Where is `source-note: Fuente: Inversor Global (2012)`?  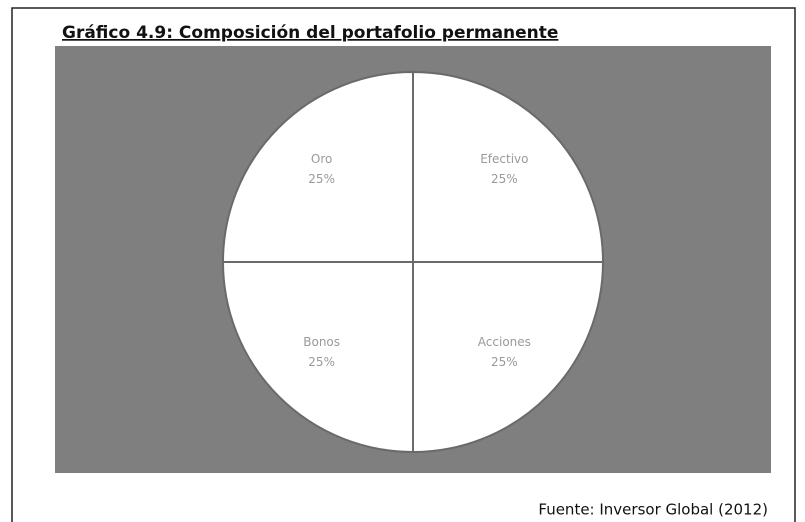
source-note: Fuente: Inversor Global (2012) is located at coordinates (653, 510).